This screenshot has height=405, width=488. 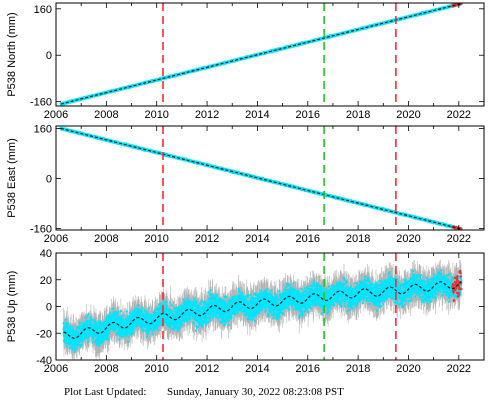 I want to click on y-axis-label: P538 North (mm), so click(x=12, y=54).